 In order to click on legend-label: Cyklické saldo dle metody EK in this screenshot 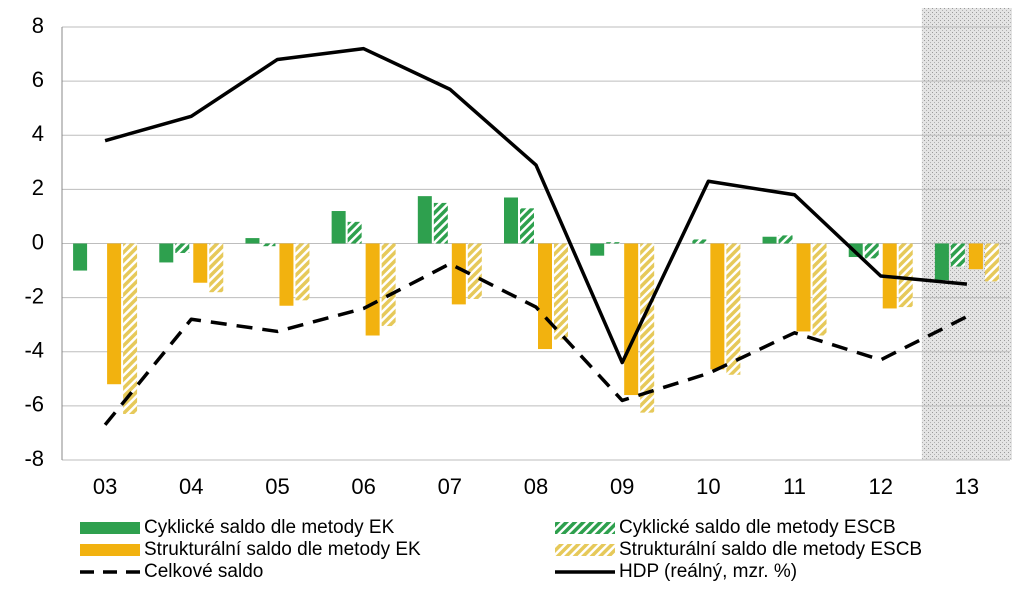, I will do `click(269, 527)`.